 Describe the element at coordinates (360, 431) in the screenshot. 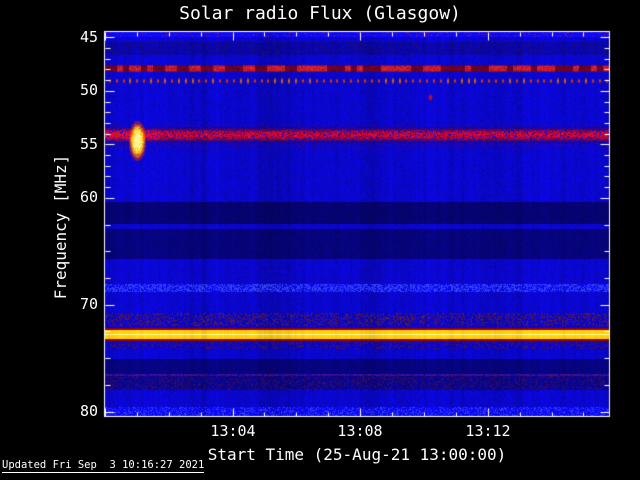

I see `x-tick-label-1308: 13:08` at that location.